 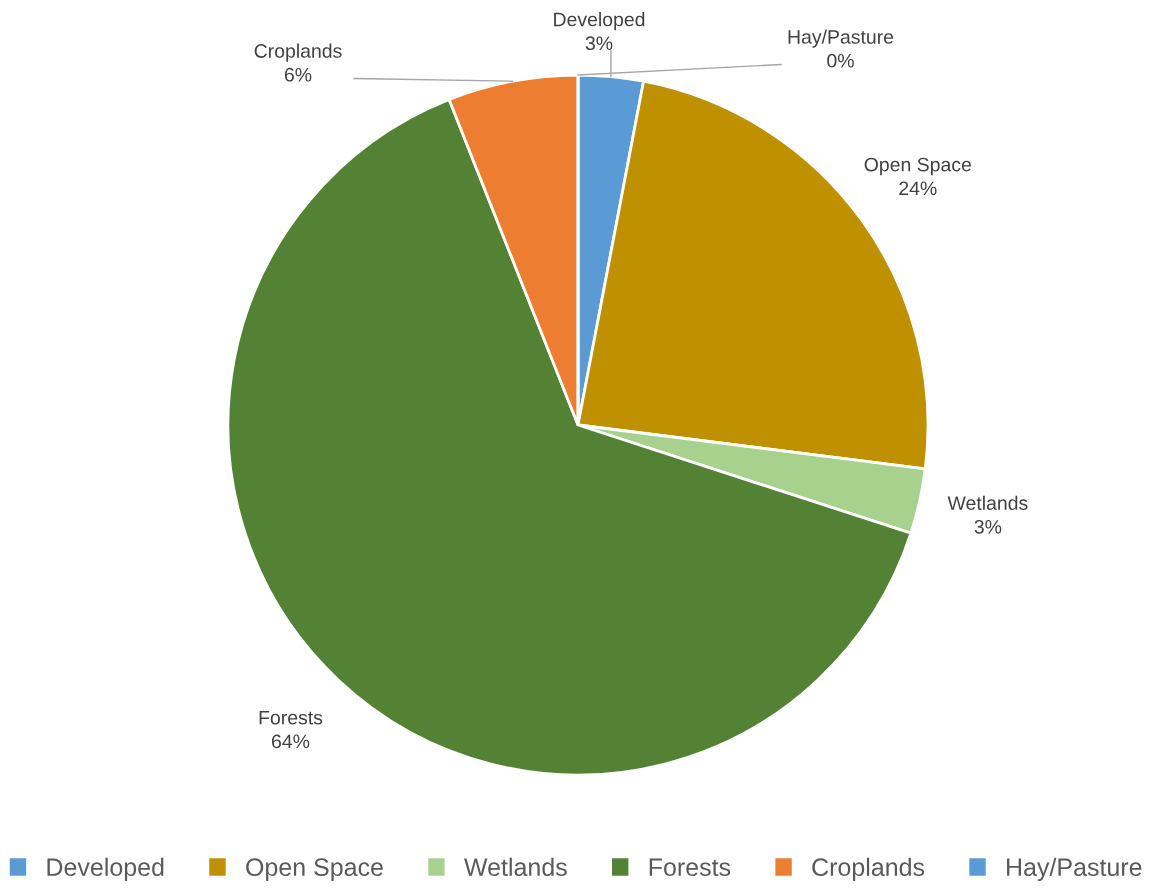 I want to click on data-label: 24%, so click(x=918, y=188).